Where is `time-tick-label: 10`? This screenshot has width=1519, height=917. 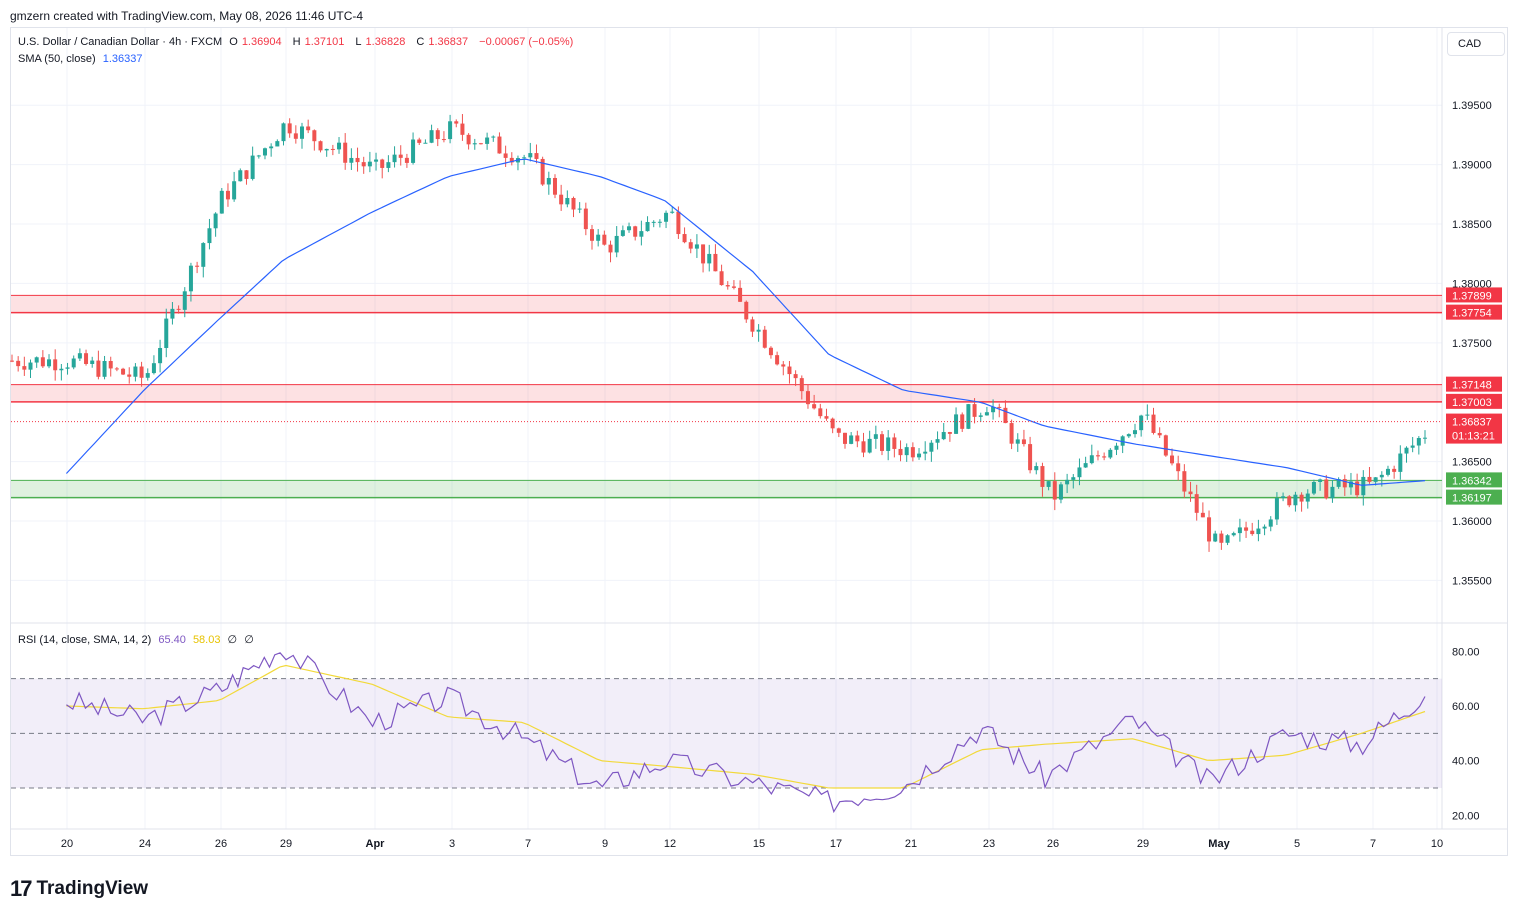
time-tick-label: 10 is located at coordinates (1437, 844).